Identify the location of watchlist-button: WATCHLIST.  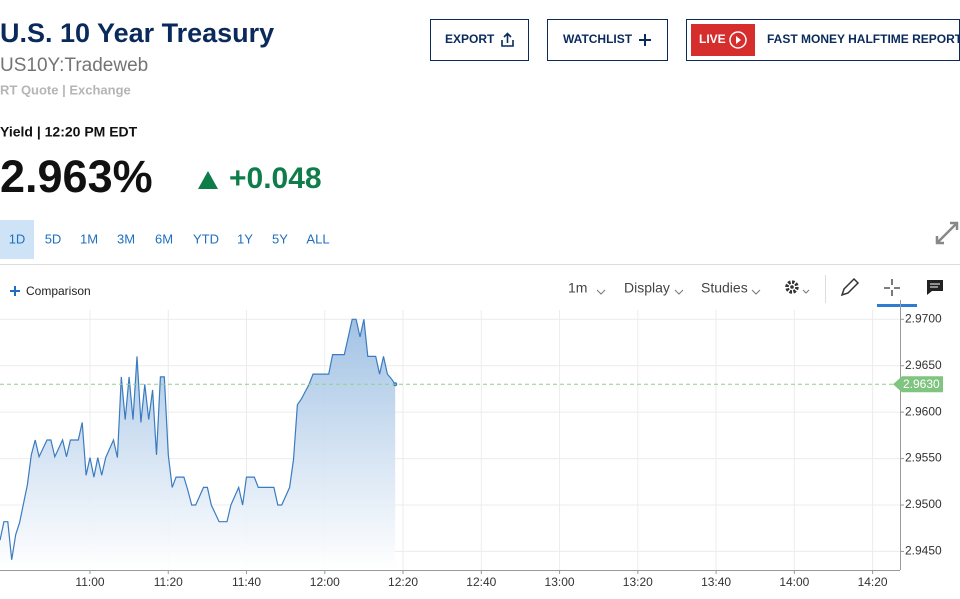
(607, 40).